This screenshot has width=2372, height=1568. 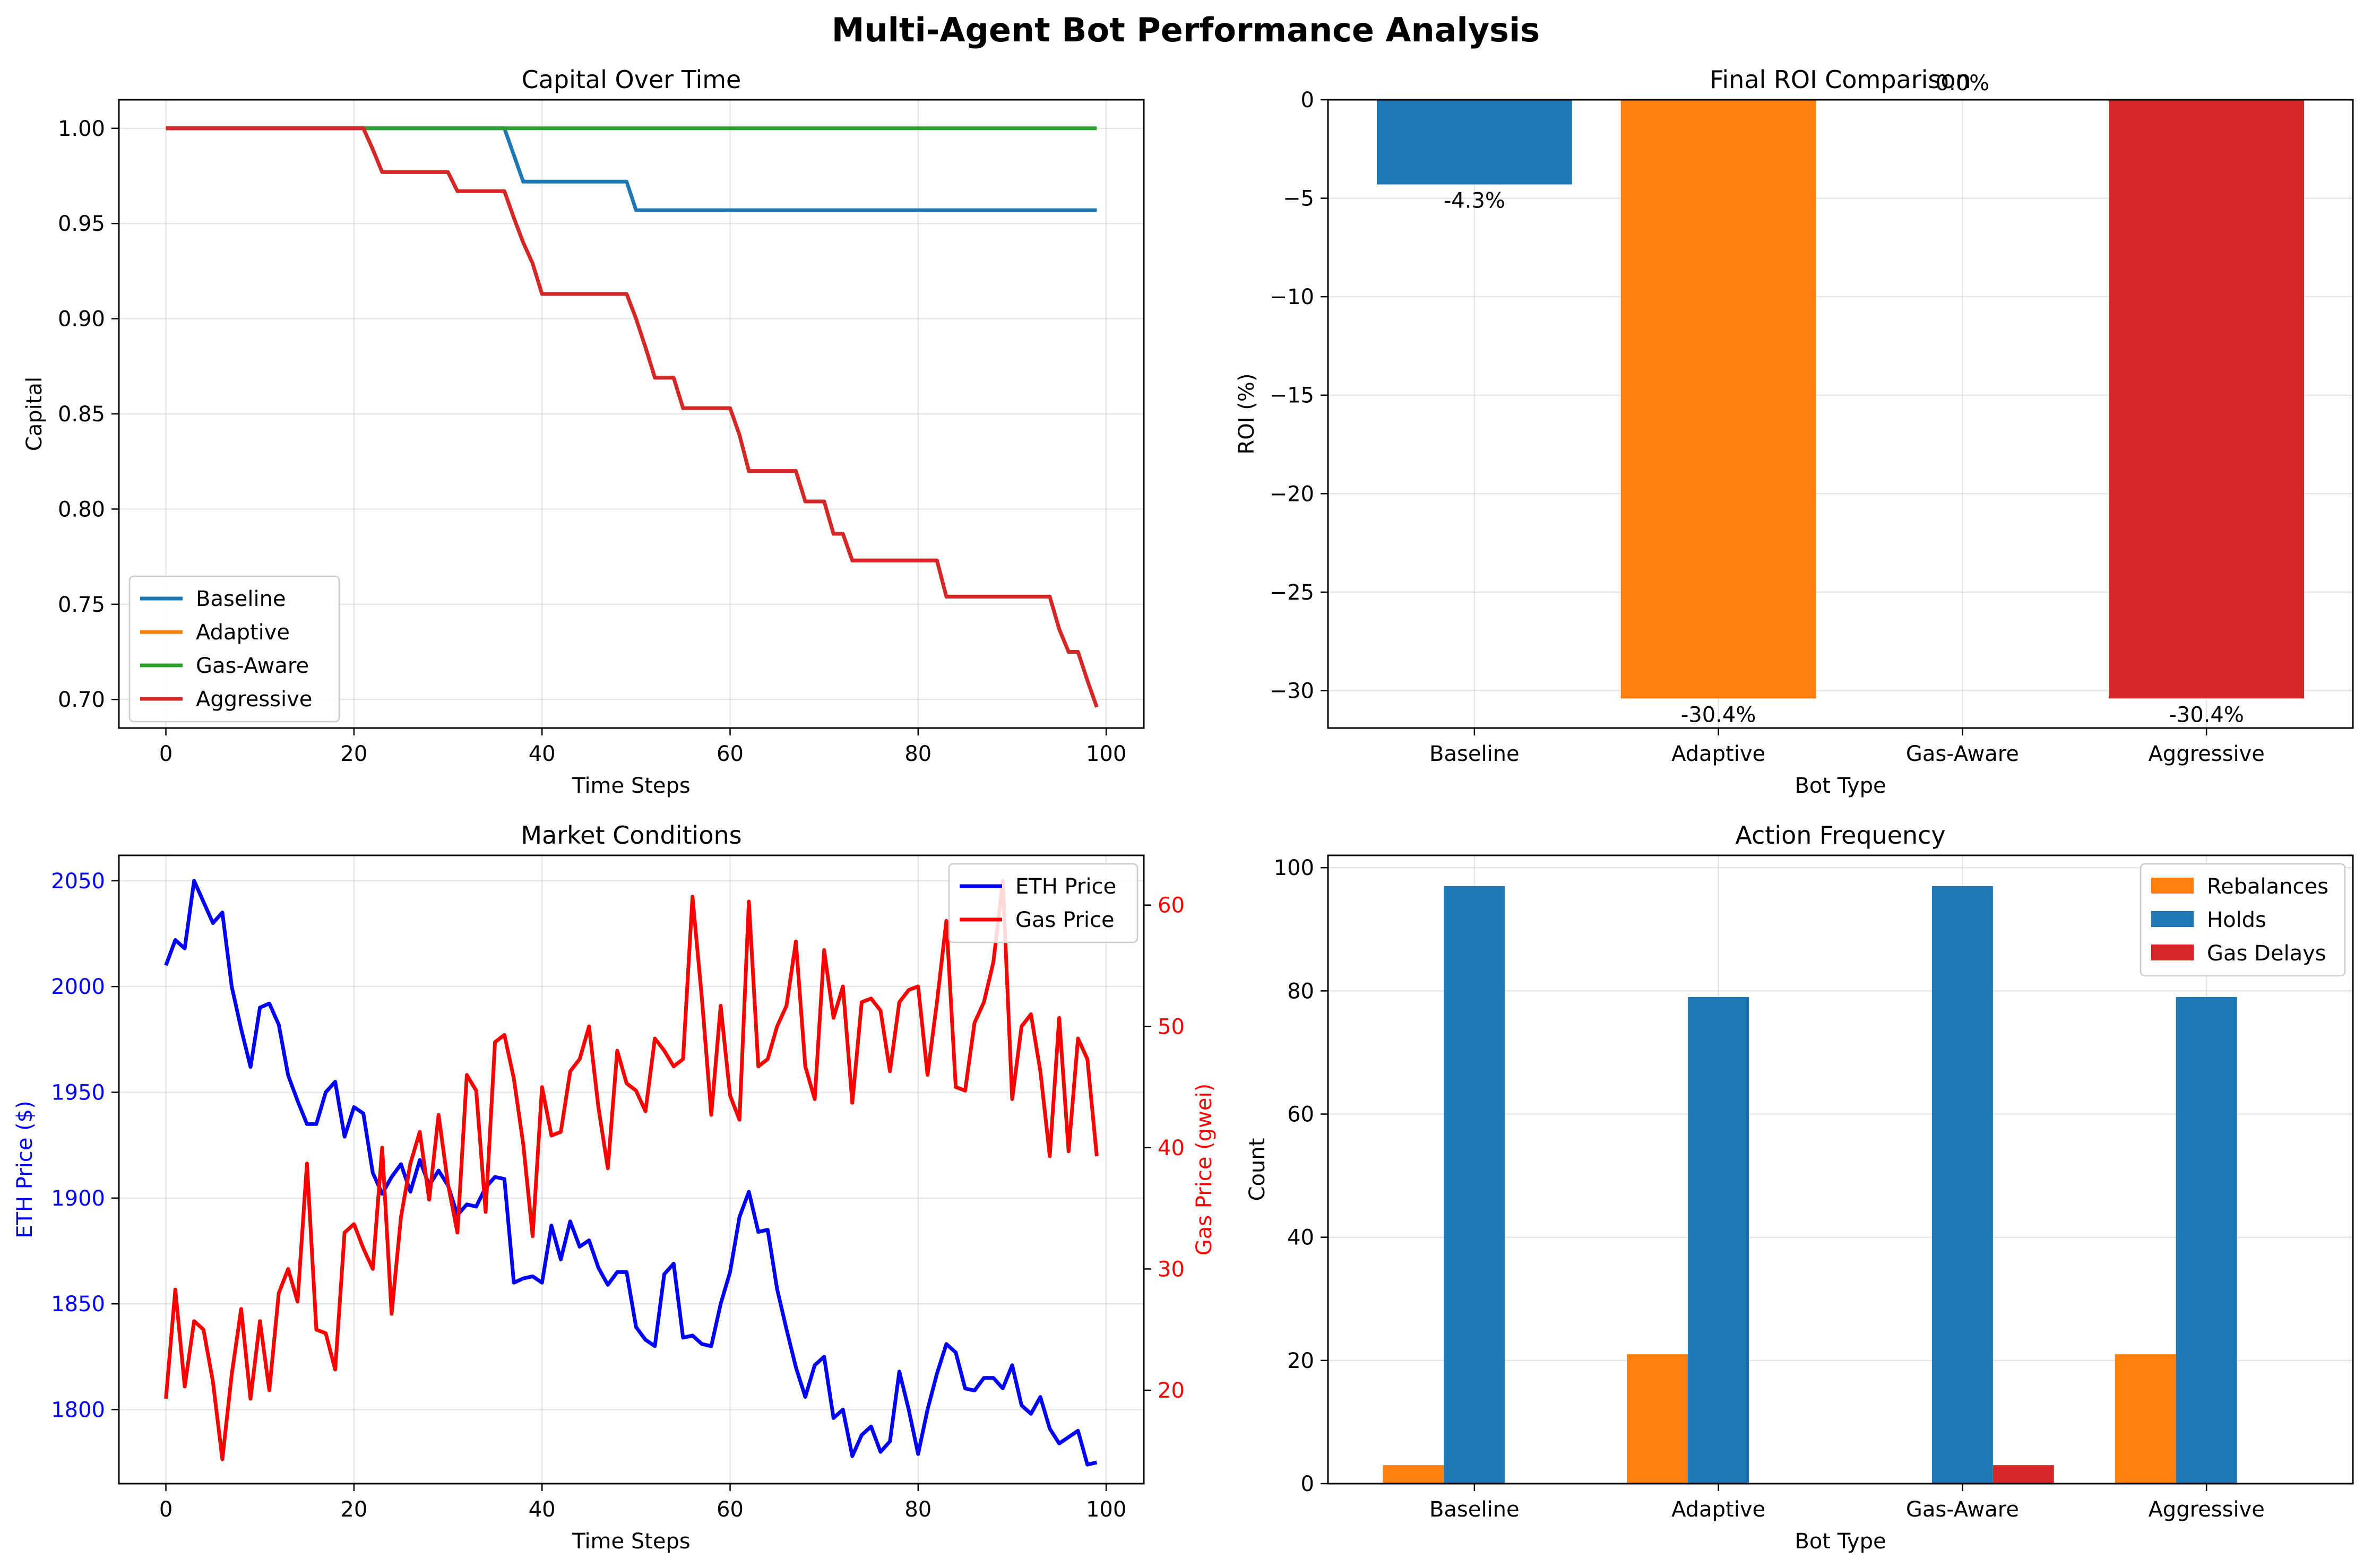 What do you see at coordinates (1171, 1027) in the screenshot?
I see `market-ytick-right-label: 50` at bounding box center [1171, 1027].